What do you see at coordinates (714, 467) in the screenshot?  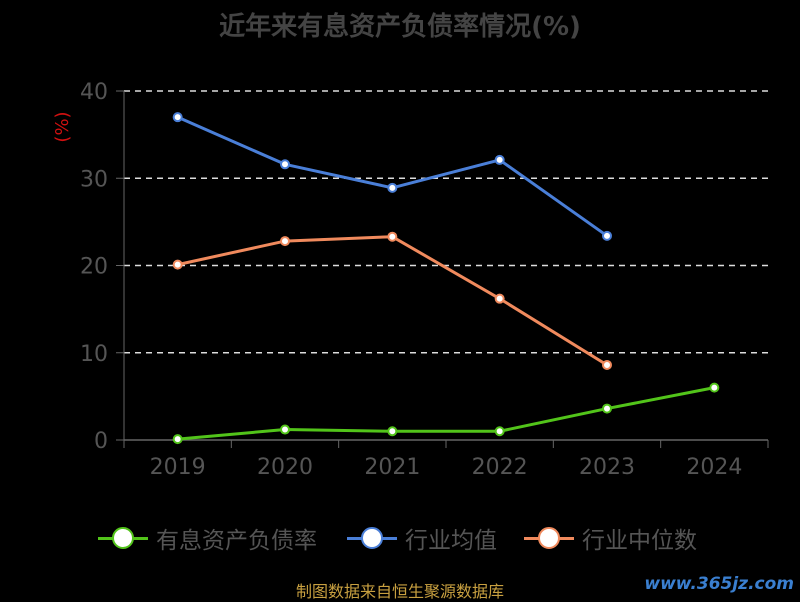 I see `x-tick-label: 2024` at bounding box center [714, 467].